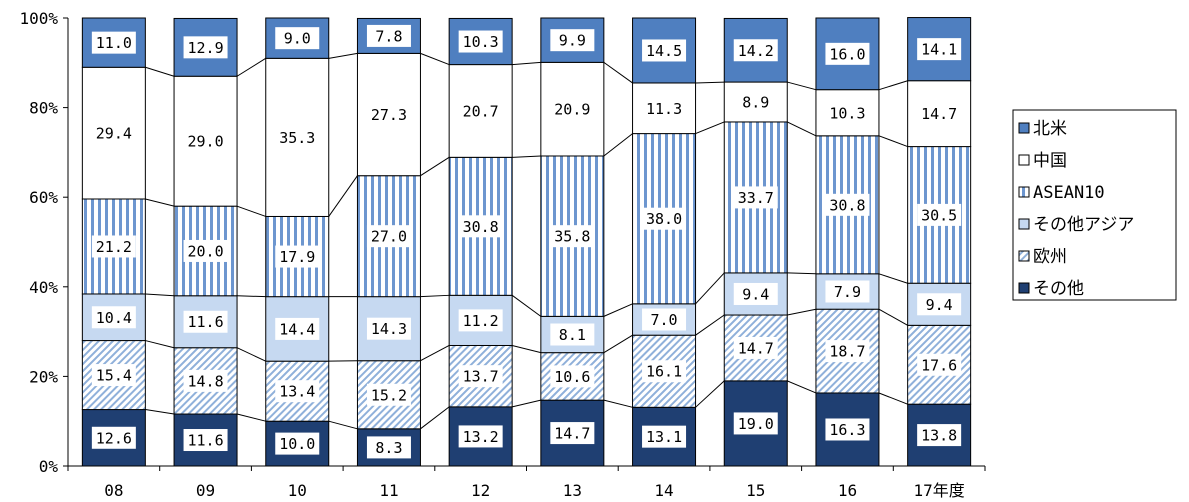  Describe the element at coordinates (389, 329) in the screenshot. I see `data-label: 14.3` at that location.